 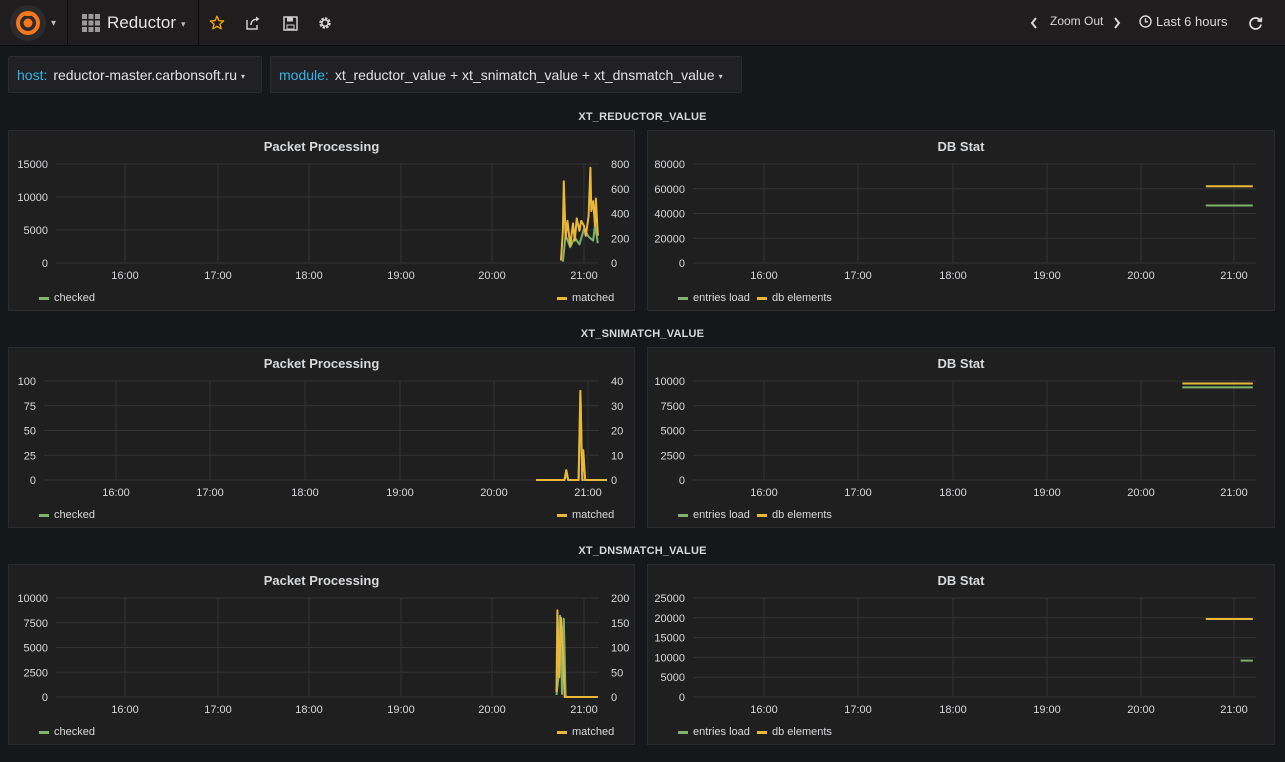 I want to click on y2-tick-label: 100, so click(x=620, y=649).